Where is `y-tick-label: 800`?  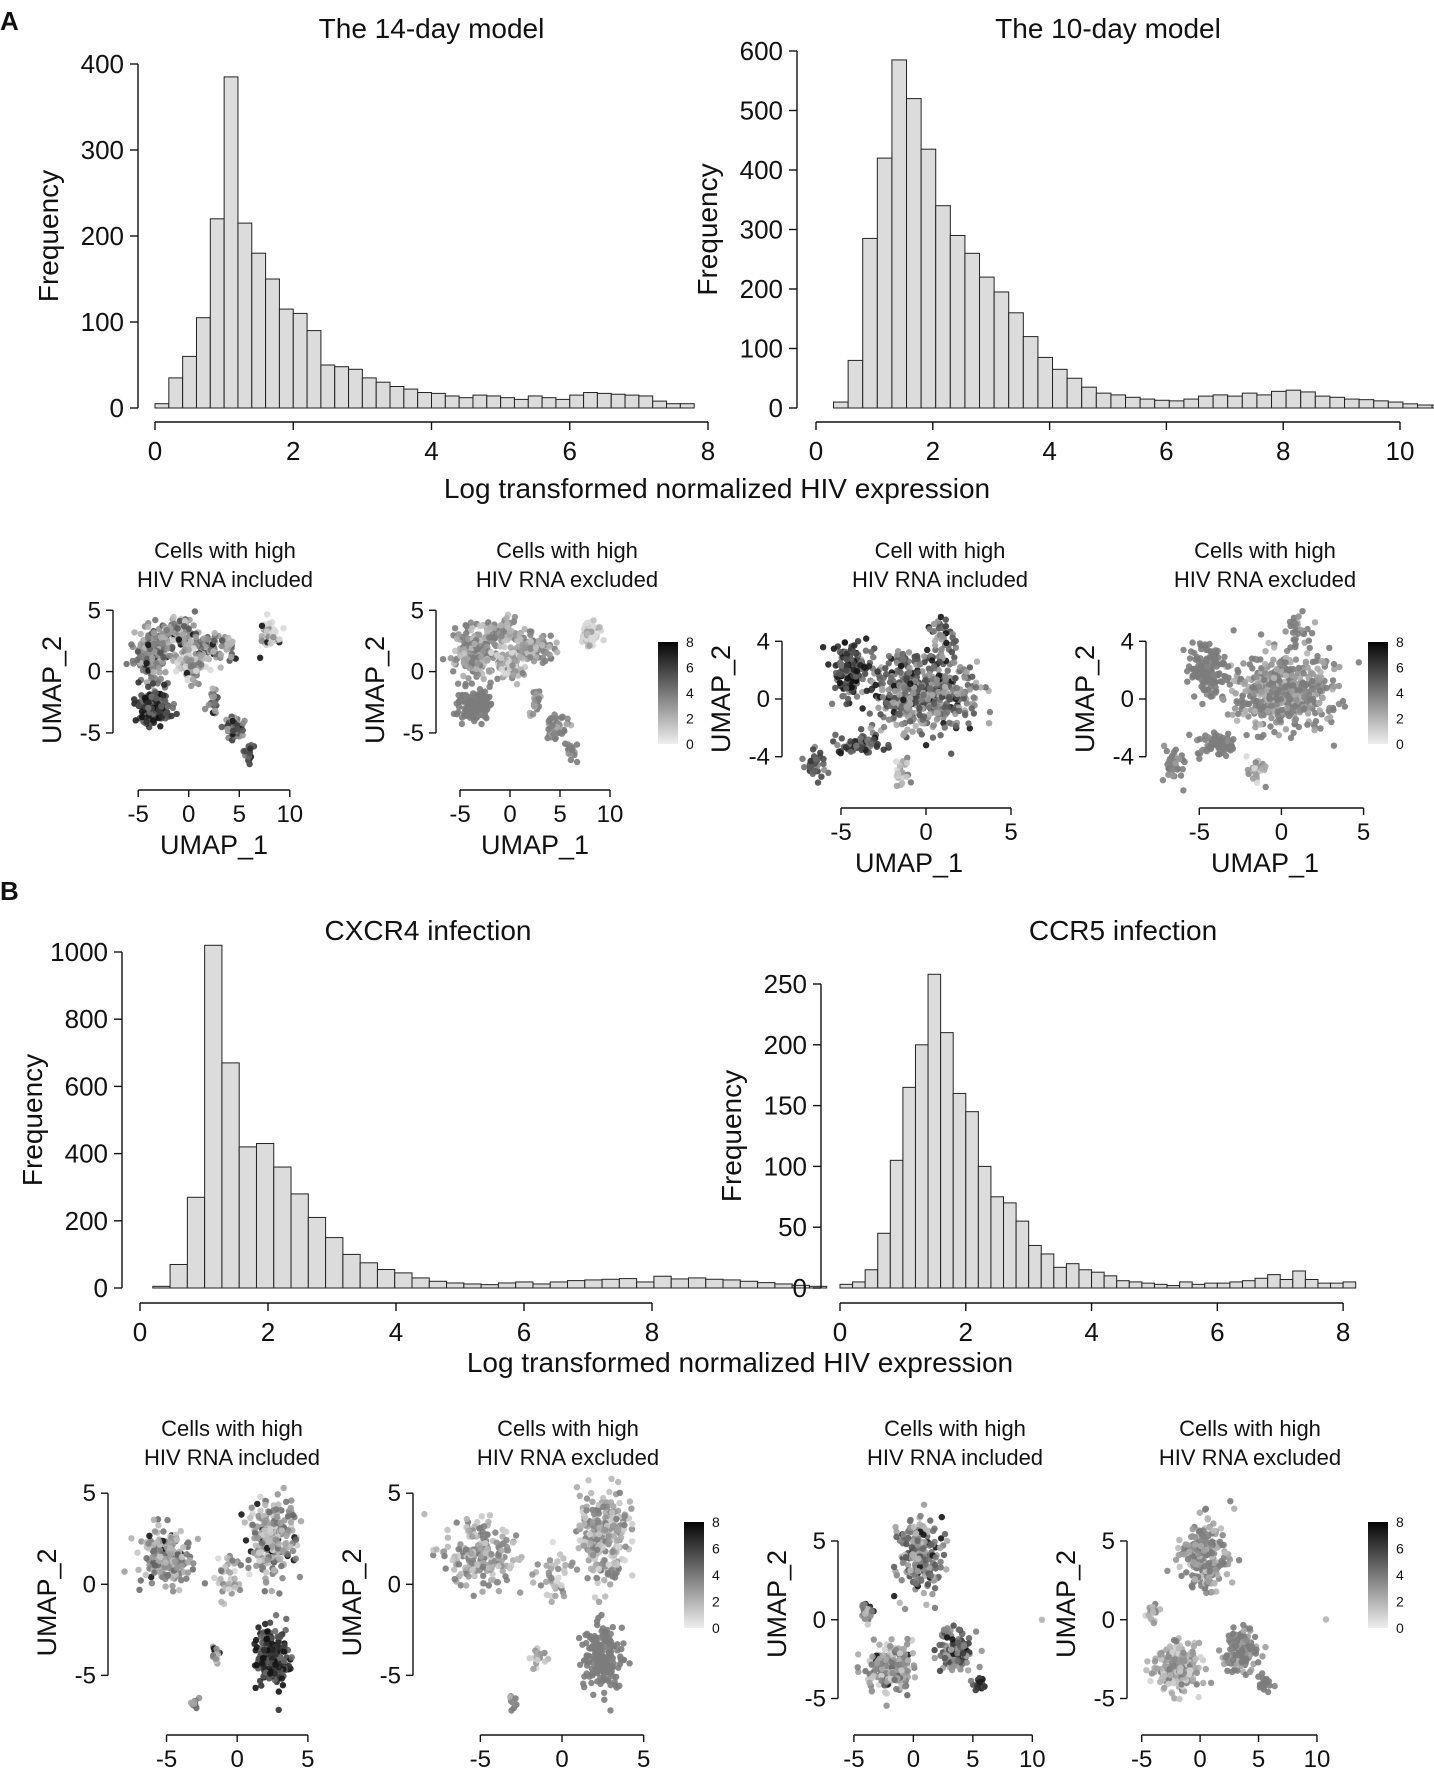
y-tick-label: 800 is located at coordinates (86, 1019).